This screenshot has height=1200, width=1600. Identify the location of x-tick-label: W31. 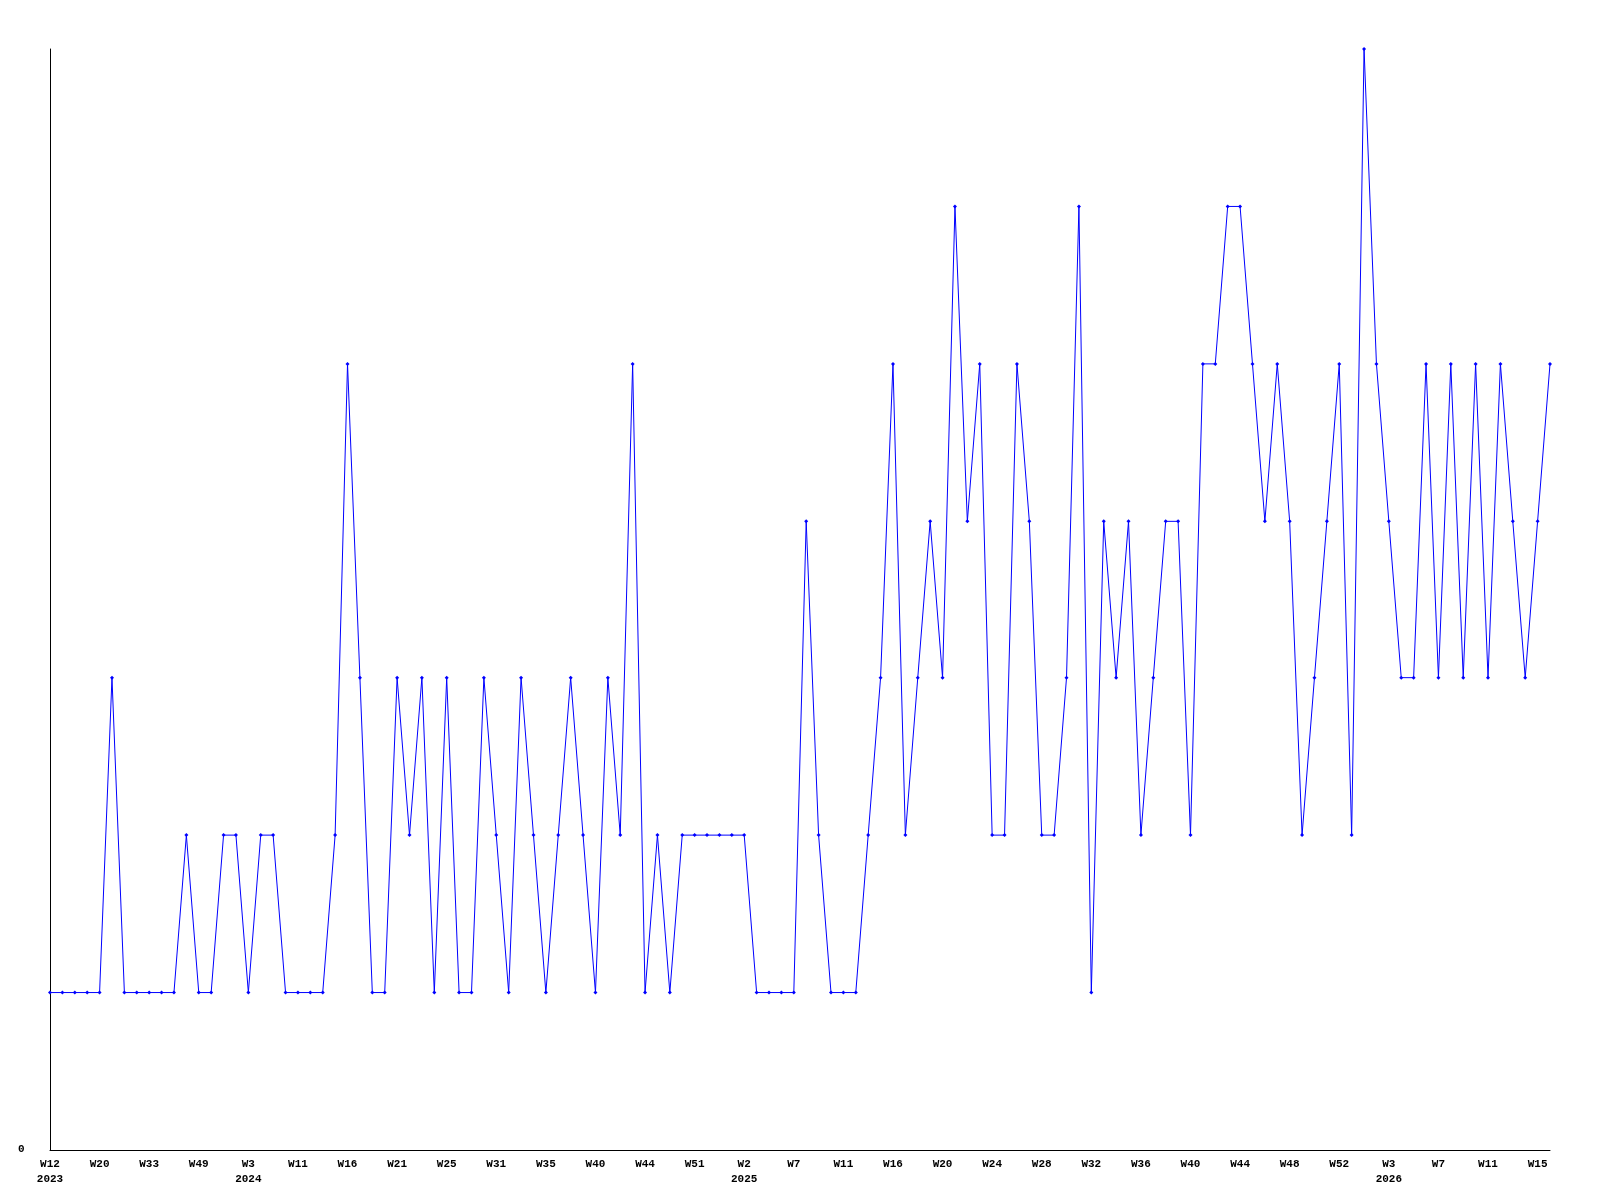
(496, 1163).